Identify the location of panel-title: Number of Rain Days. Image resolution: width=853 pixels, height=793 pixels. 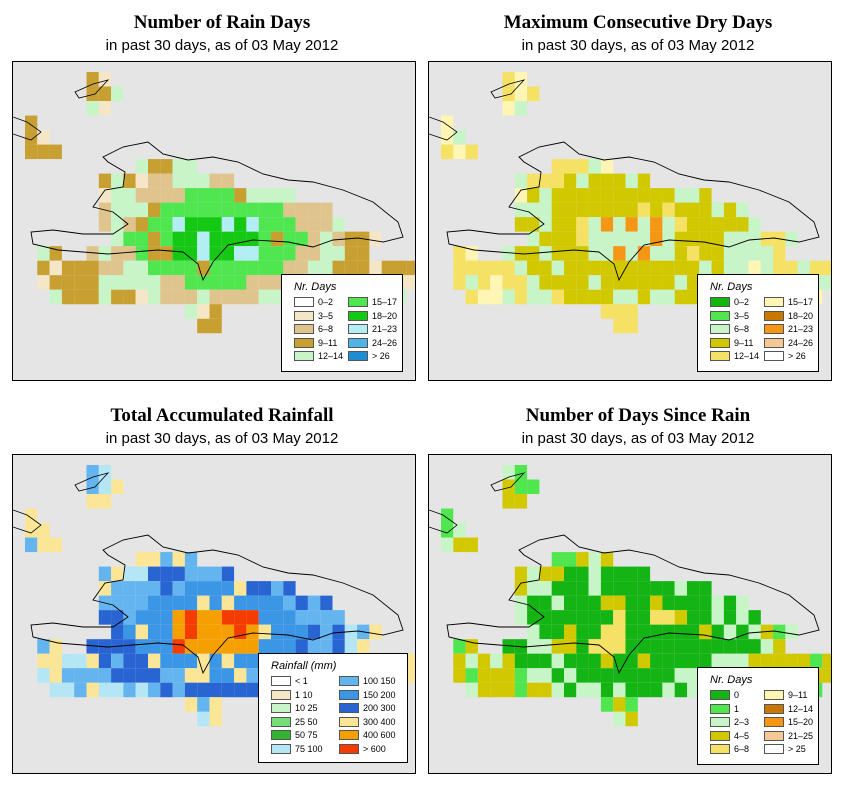
(222, 22).